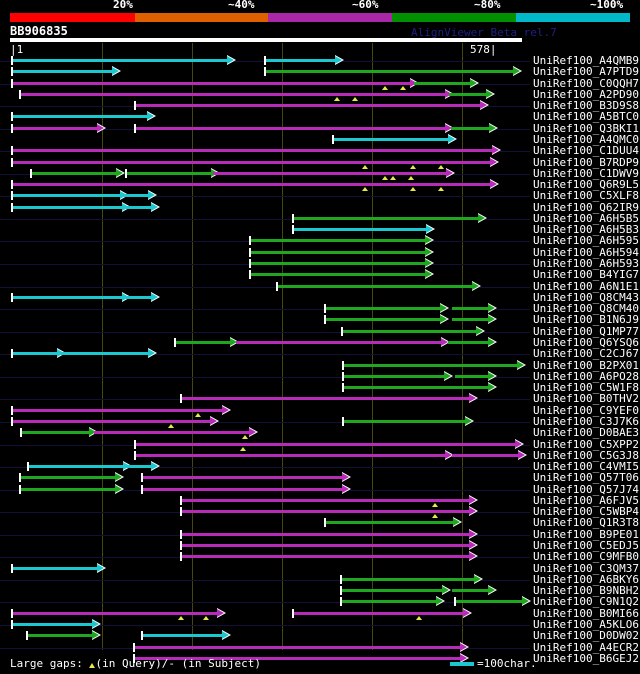 This screenshot has height=674, width=640. What do you see at coordinates (320, 444) in the screenshot?
I see `alignment-row: UniRef100_C5XPP2` at bounding box center [320, 444].